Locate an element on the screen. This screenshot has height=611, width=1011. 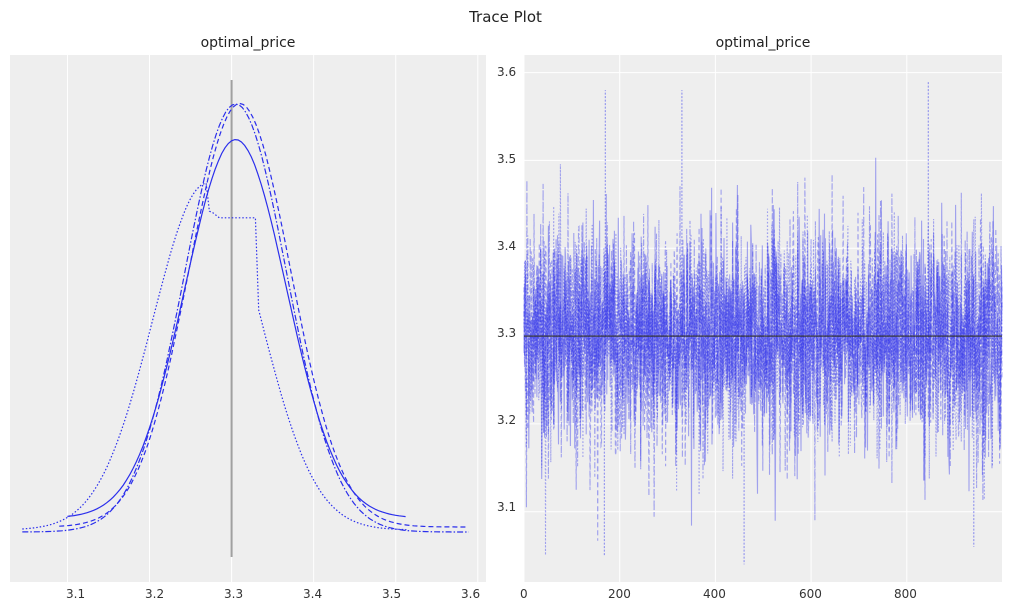
right-xtick: 800 is located at coordinates (905, 594).